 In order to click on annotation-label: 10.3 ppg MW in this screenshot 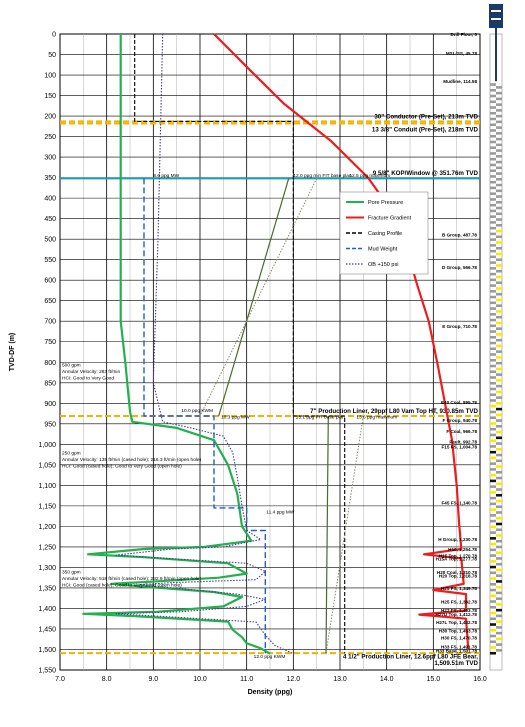, I will do `click(235, 417)`.